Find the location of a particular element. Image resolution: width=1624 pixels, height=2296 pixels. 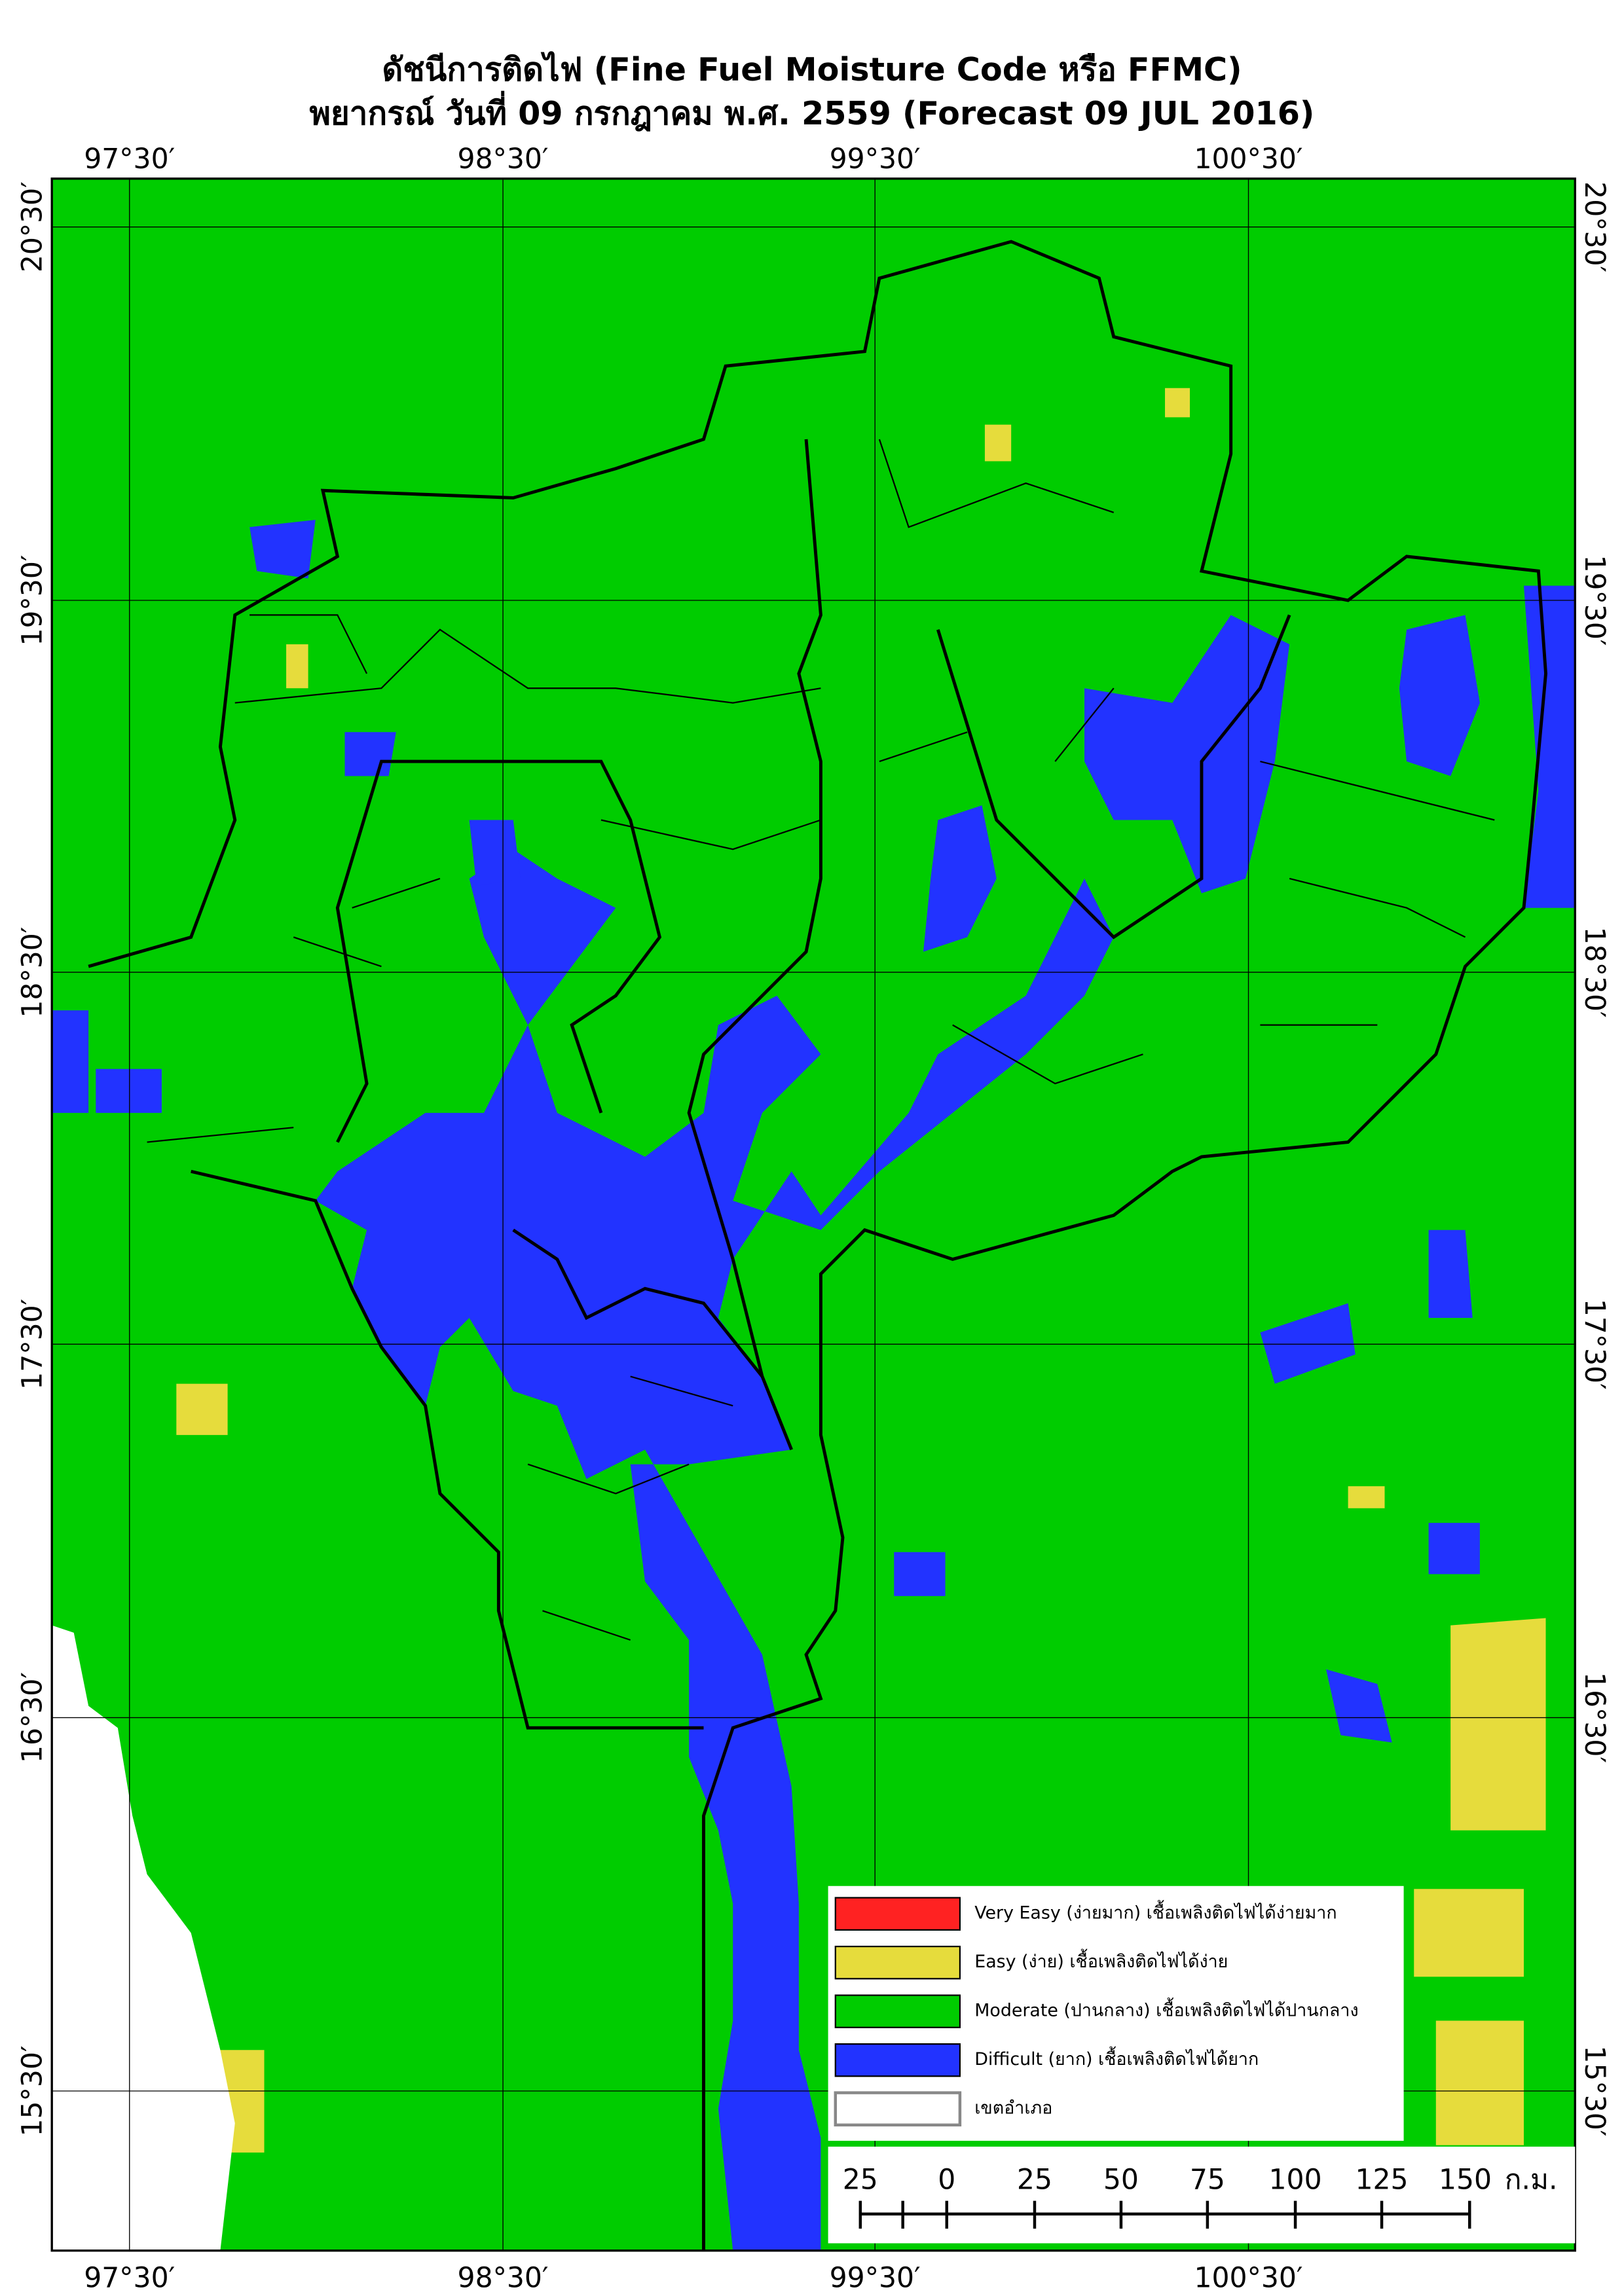

longitude-label-top: 99°30′ is located at coordinates (875, 159).